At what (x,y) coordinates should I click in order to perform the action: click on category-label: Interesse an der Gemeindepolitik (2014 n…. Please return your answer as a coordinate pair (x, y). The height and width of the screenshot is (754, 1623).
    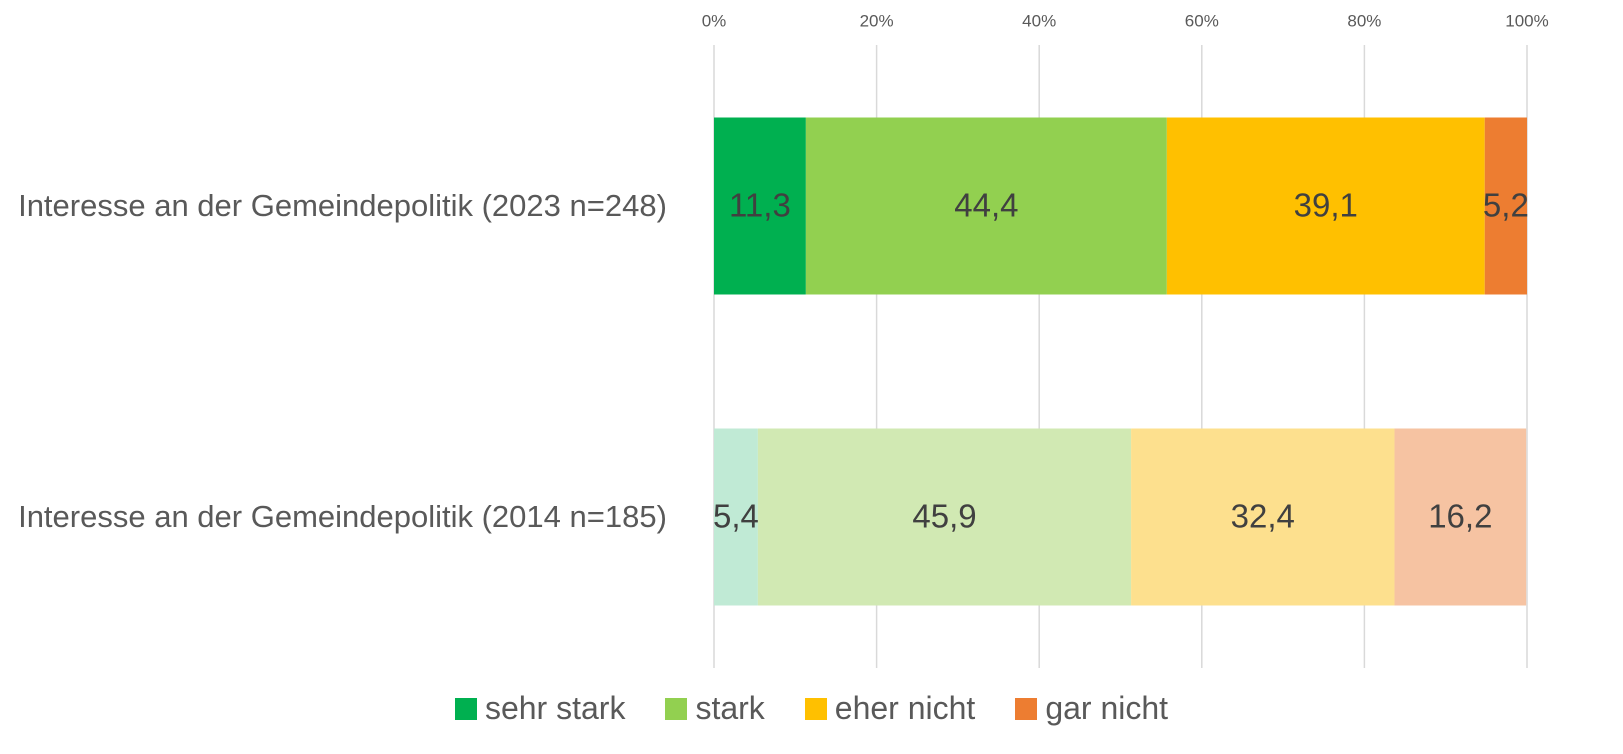
    Looking at the image, I should click on (342, 516).